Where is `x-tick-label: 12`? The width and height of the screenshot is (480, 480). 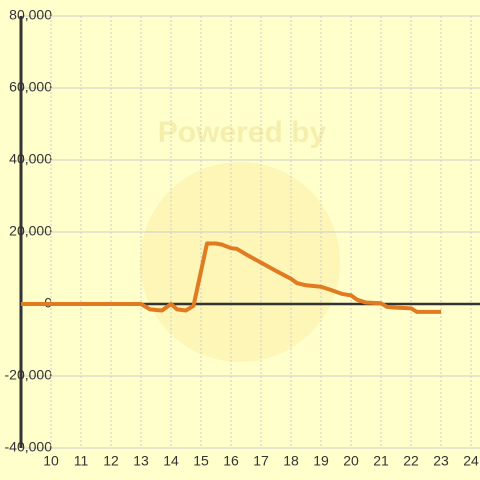
x-tick-label: 12 is located at coordinates (111, 461).